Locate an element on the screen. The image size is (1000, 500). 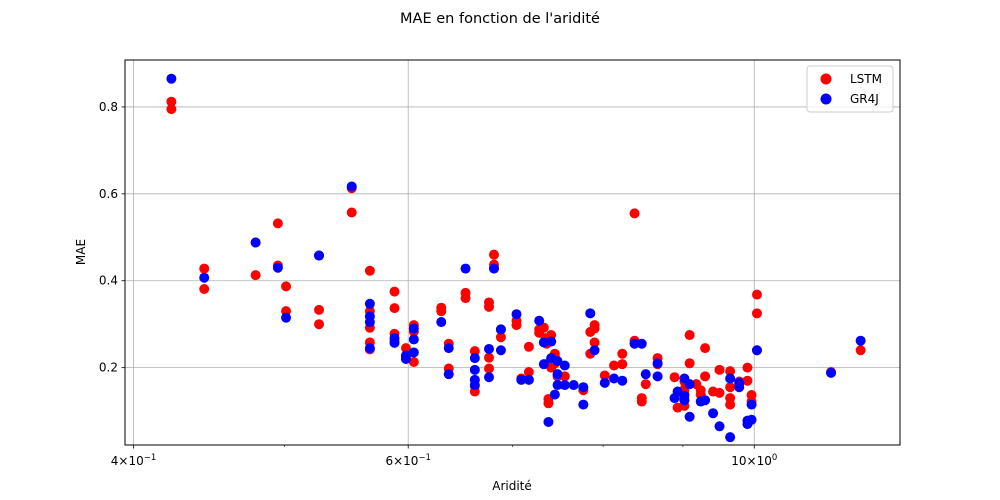
y-tick-label: 0.4 is located at coordinates (108, 281).